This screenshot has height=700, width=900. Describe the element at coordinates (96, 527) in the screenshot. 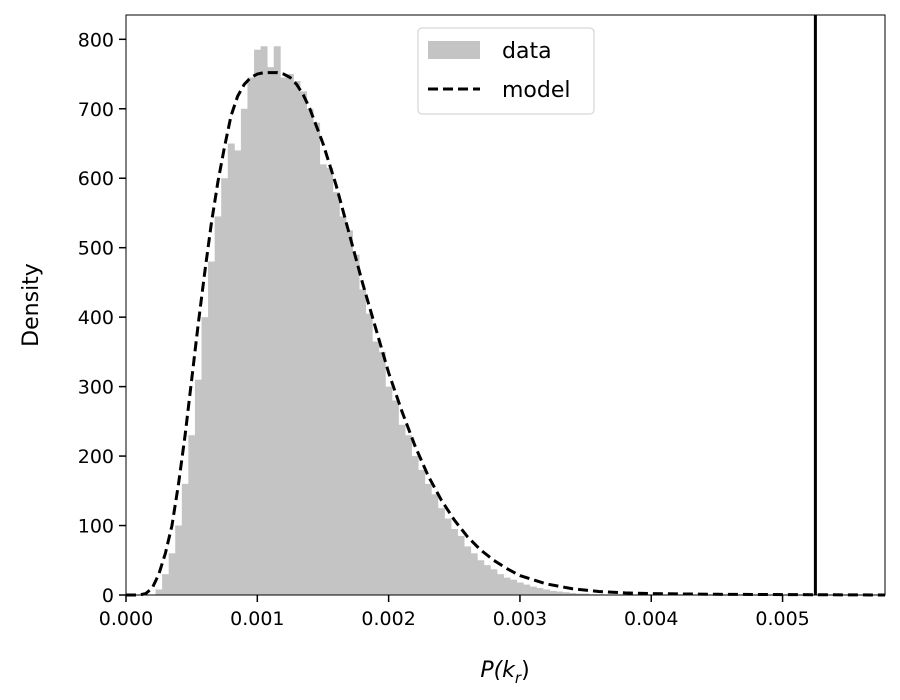

I see `y-tick-label-1: 100` at that location.